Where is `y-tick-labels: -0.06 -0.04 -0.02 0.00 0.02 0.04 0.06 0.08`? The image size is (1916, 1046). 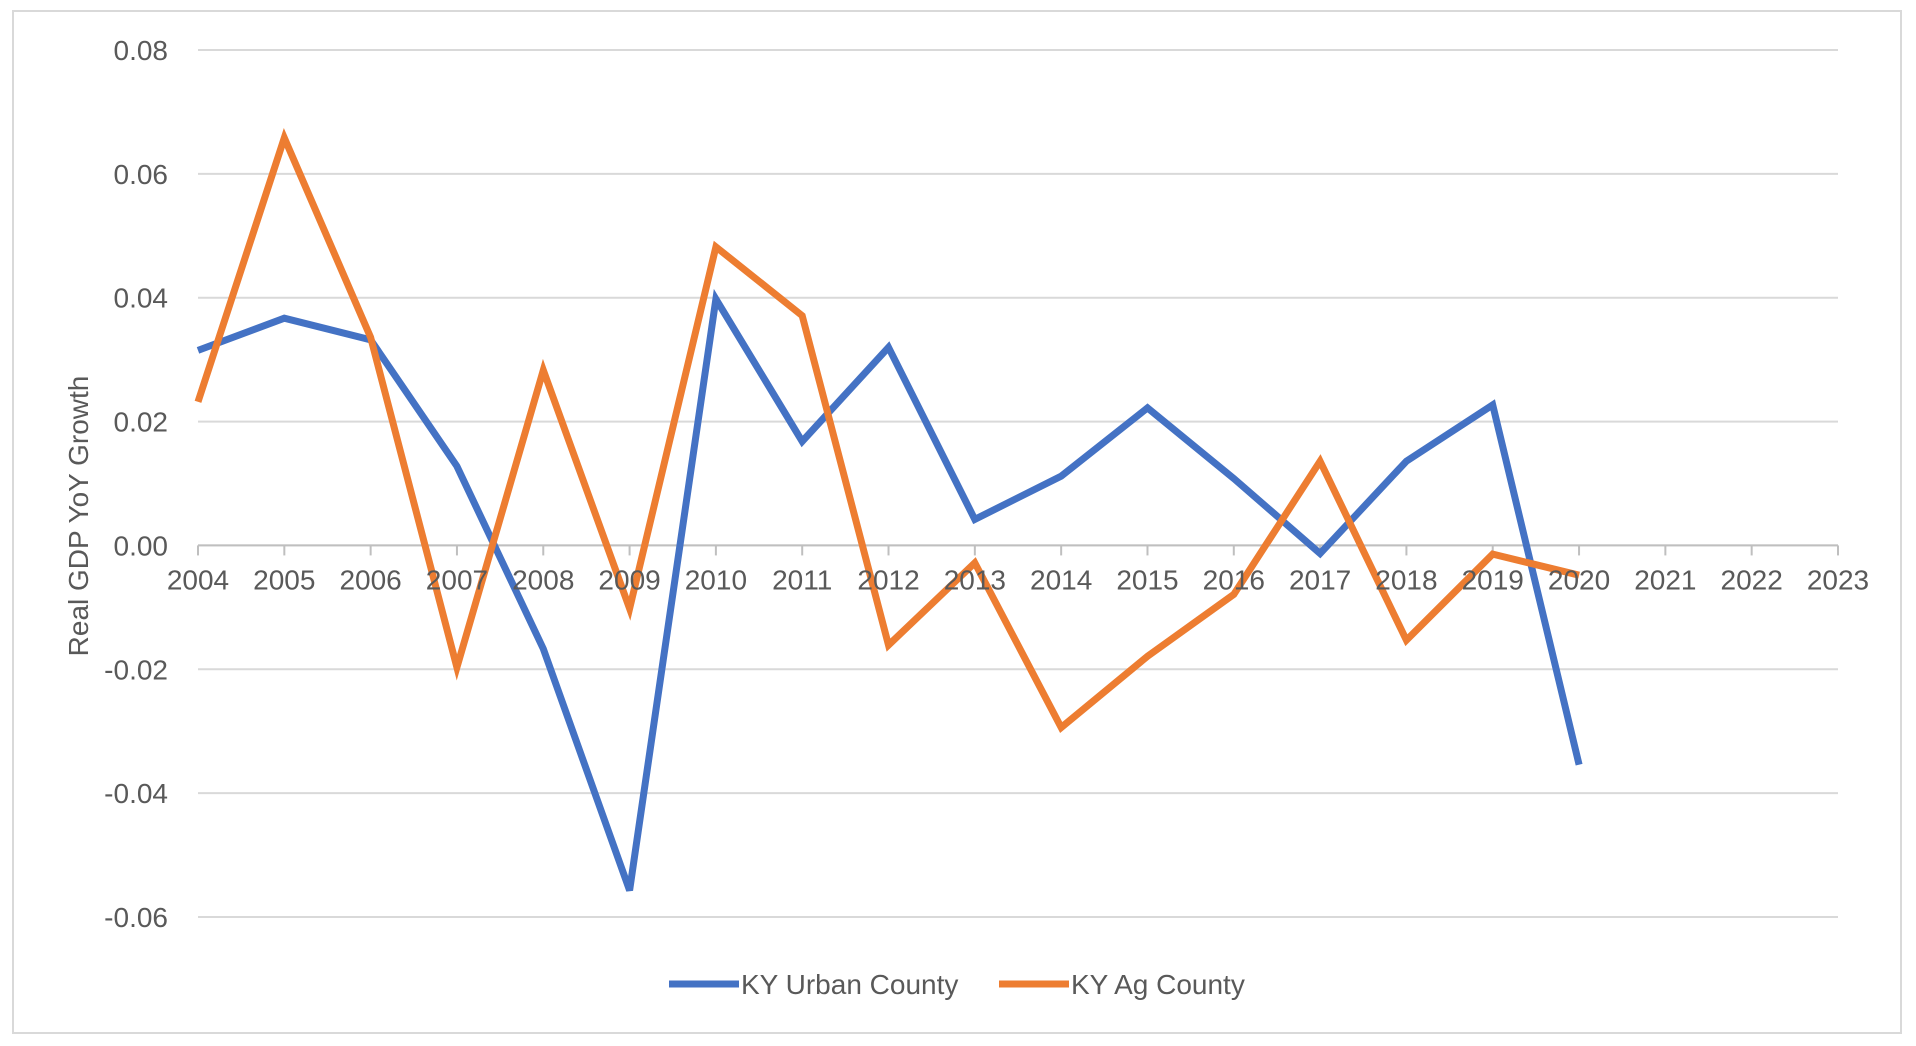
y-tick-labels: -0.06 -0.04 -0.02 0.00 0.02 0.04 0.06 0.08 is located at coordinates (136, 484).